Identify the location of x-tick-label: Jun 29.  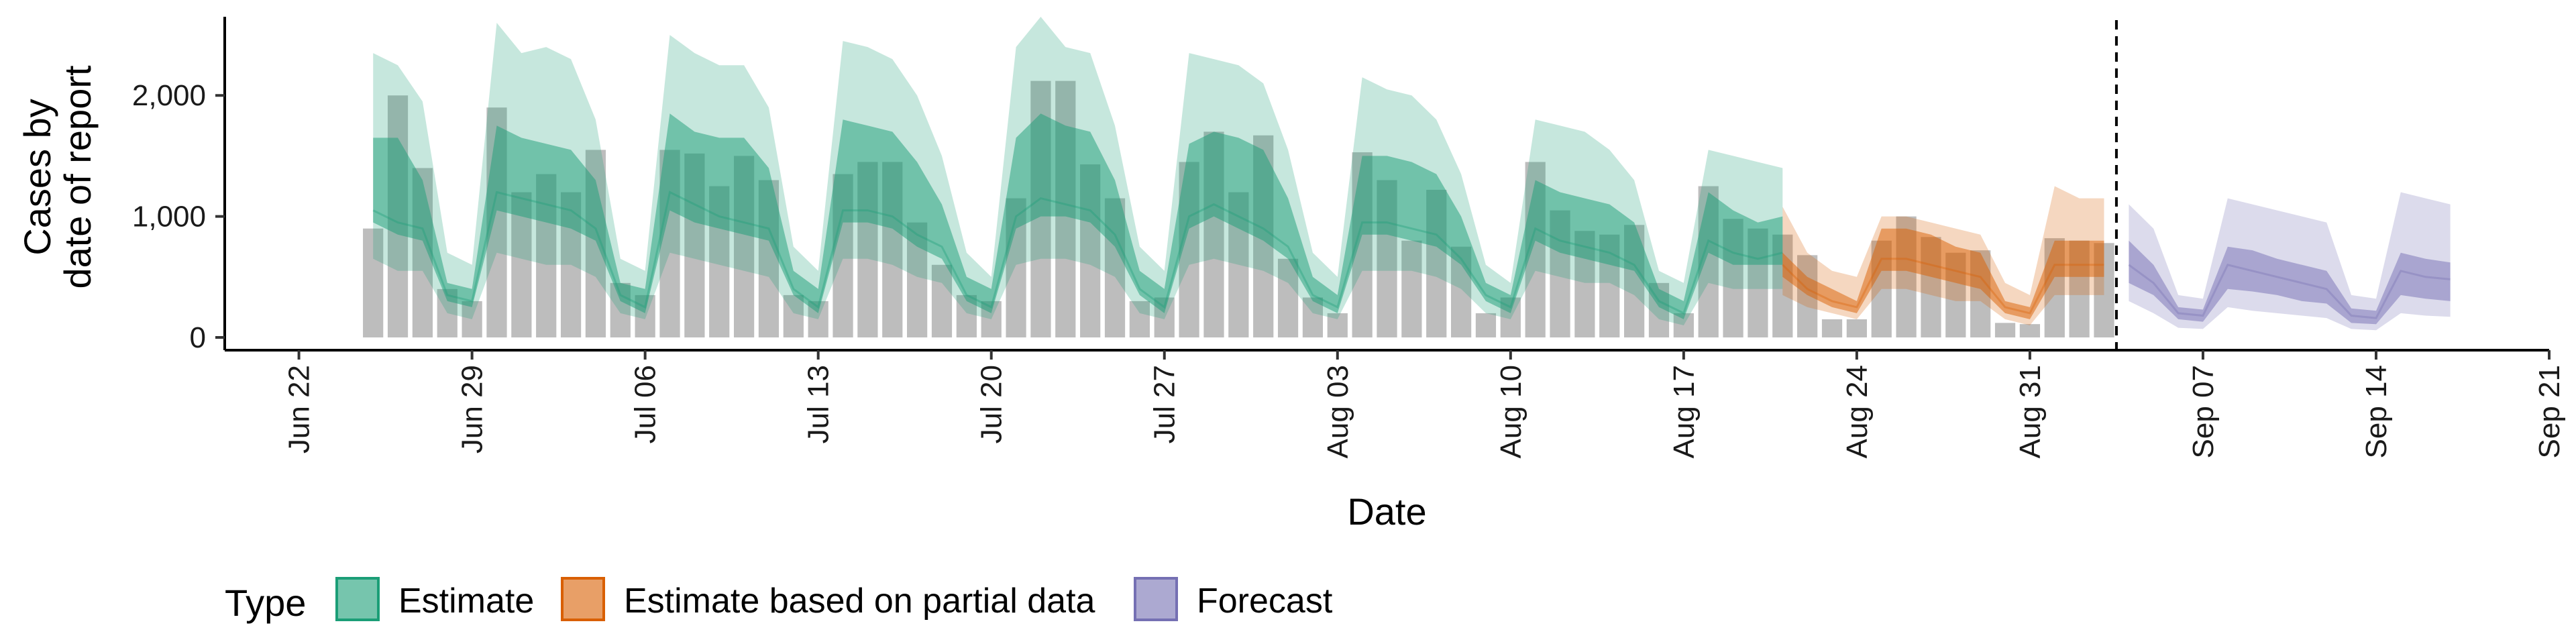
(472, 409).